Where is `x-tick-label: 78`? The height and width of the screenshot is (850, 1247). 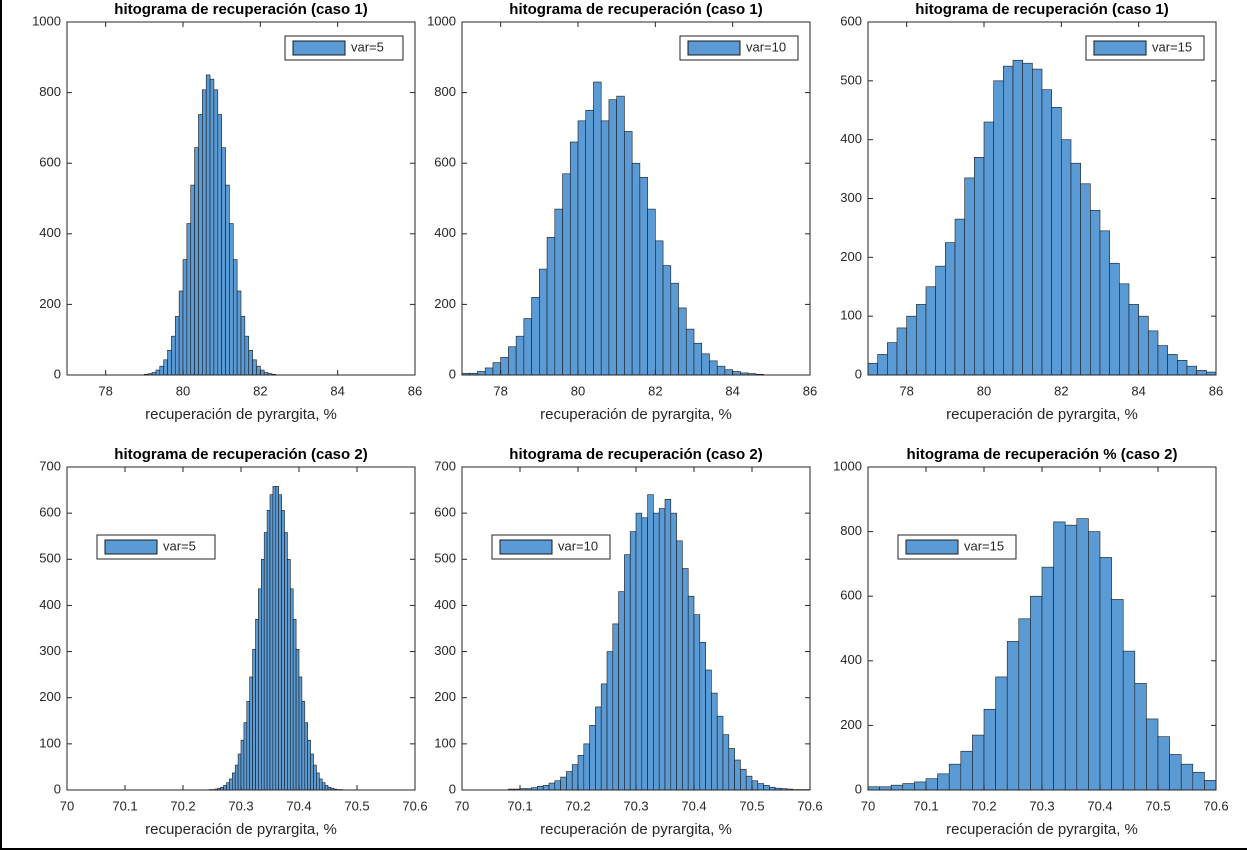 x-tick-label: 78 is located at coordinates (500, 390).